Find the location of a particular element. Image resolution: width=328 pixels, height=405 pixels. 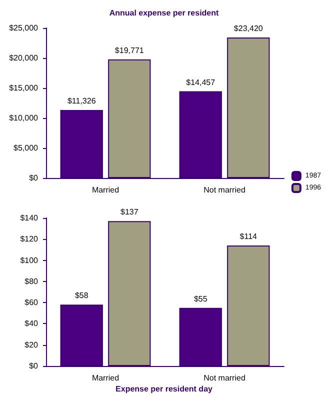

y-tick-label: $60 is located at coordinates (31, 303).